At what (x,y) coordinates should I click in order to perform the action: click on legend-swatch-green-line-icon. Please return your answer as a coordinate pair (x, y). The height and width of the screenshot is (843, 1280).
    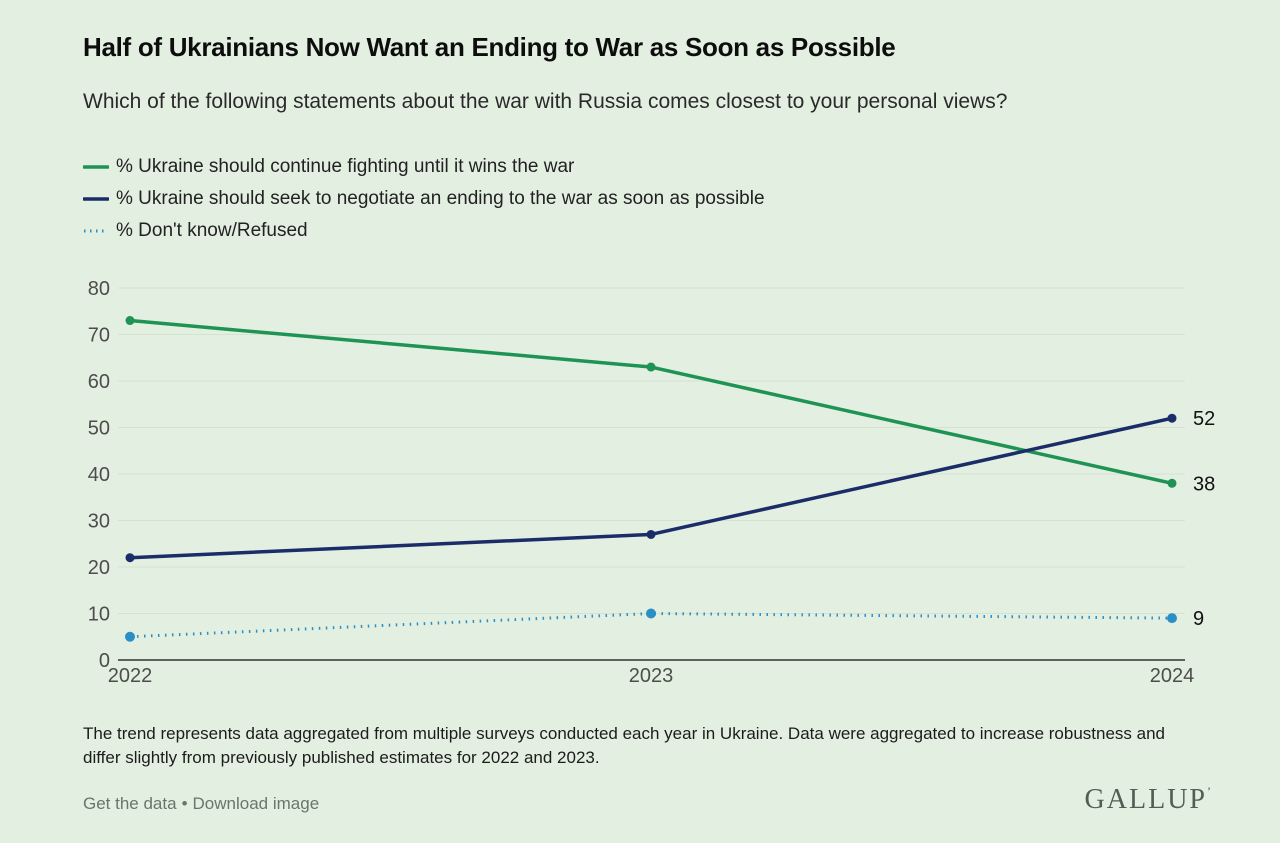
    Looking at the image, I should click on (96, 167).